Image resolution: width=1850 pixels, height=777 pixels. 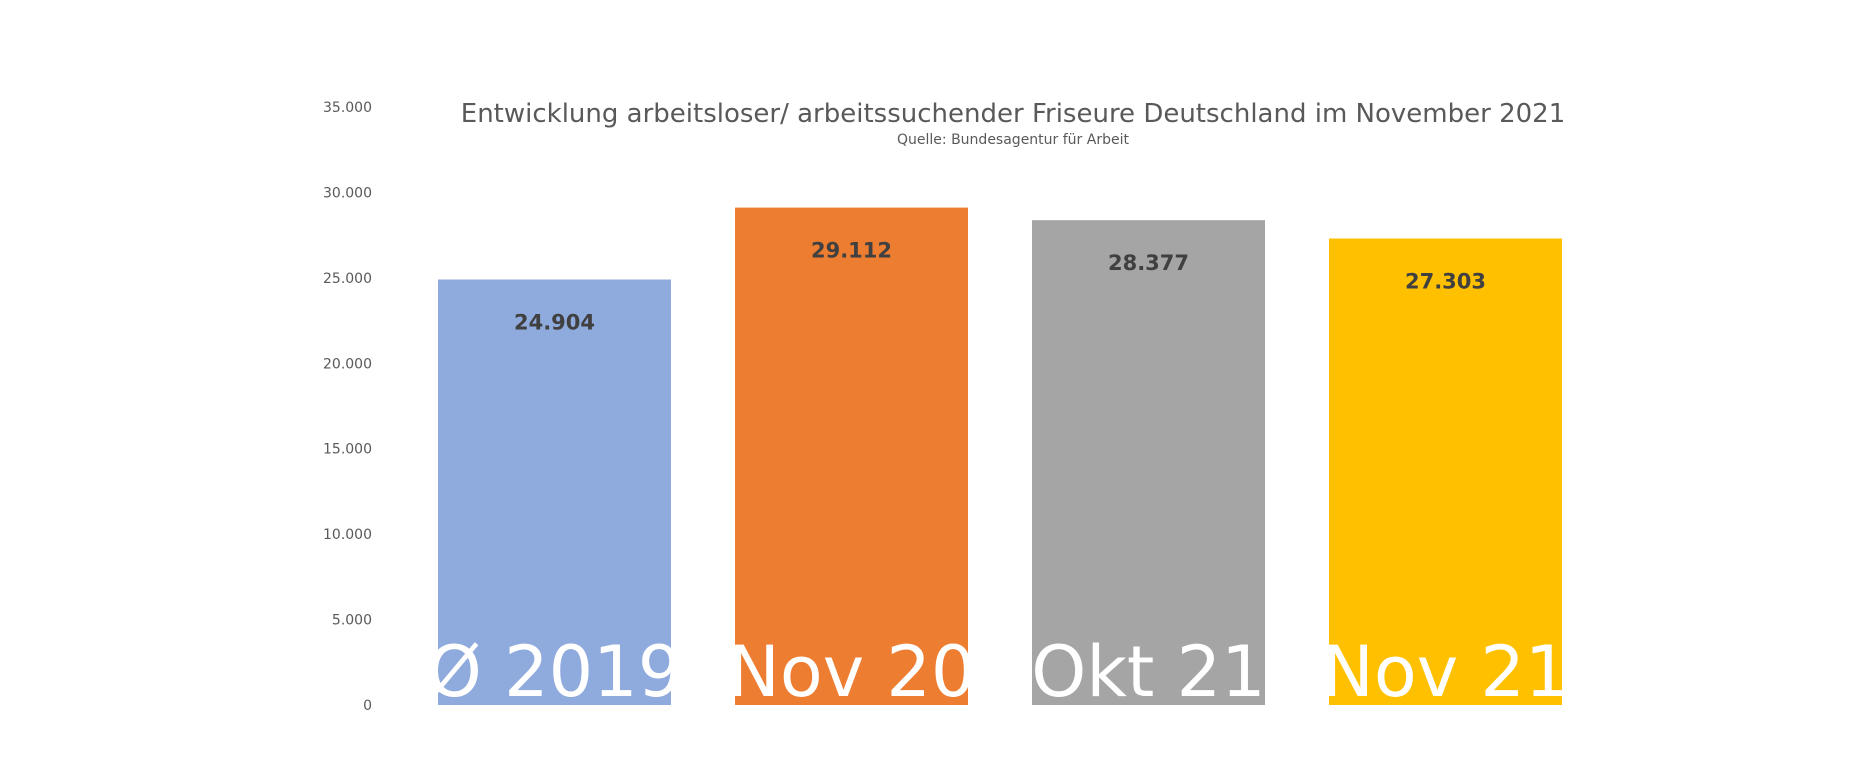 What do you see at coordinates (1446, 672) in the screenshot?
I see `category-label: Nov 21` at bounding box center [1446, 672].